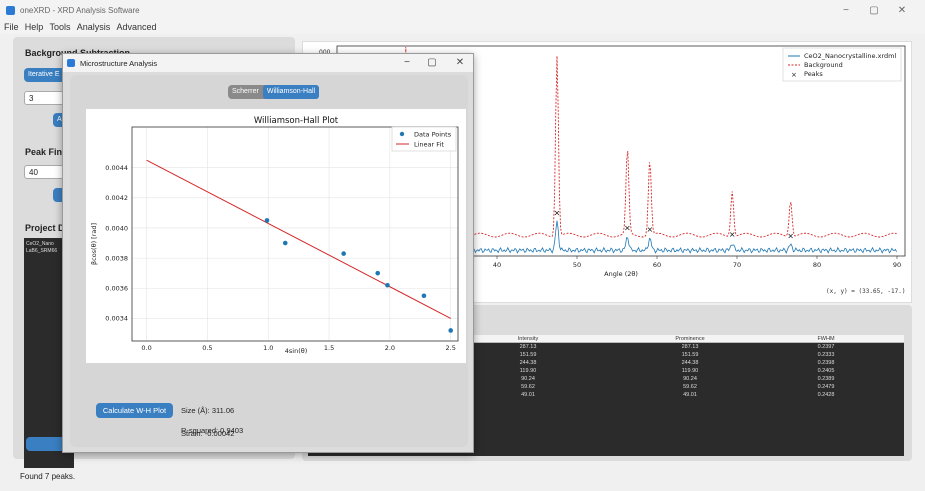  I want to click on cell-fwhm: 0.2398, so click(826, 363).